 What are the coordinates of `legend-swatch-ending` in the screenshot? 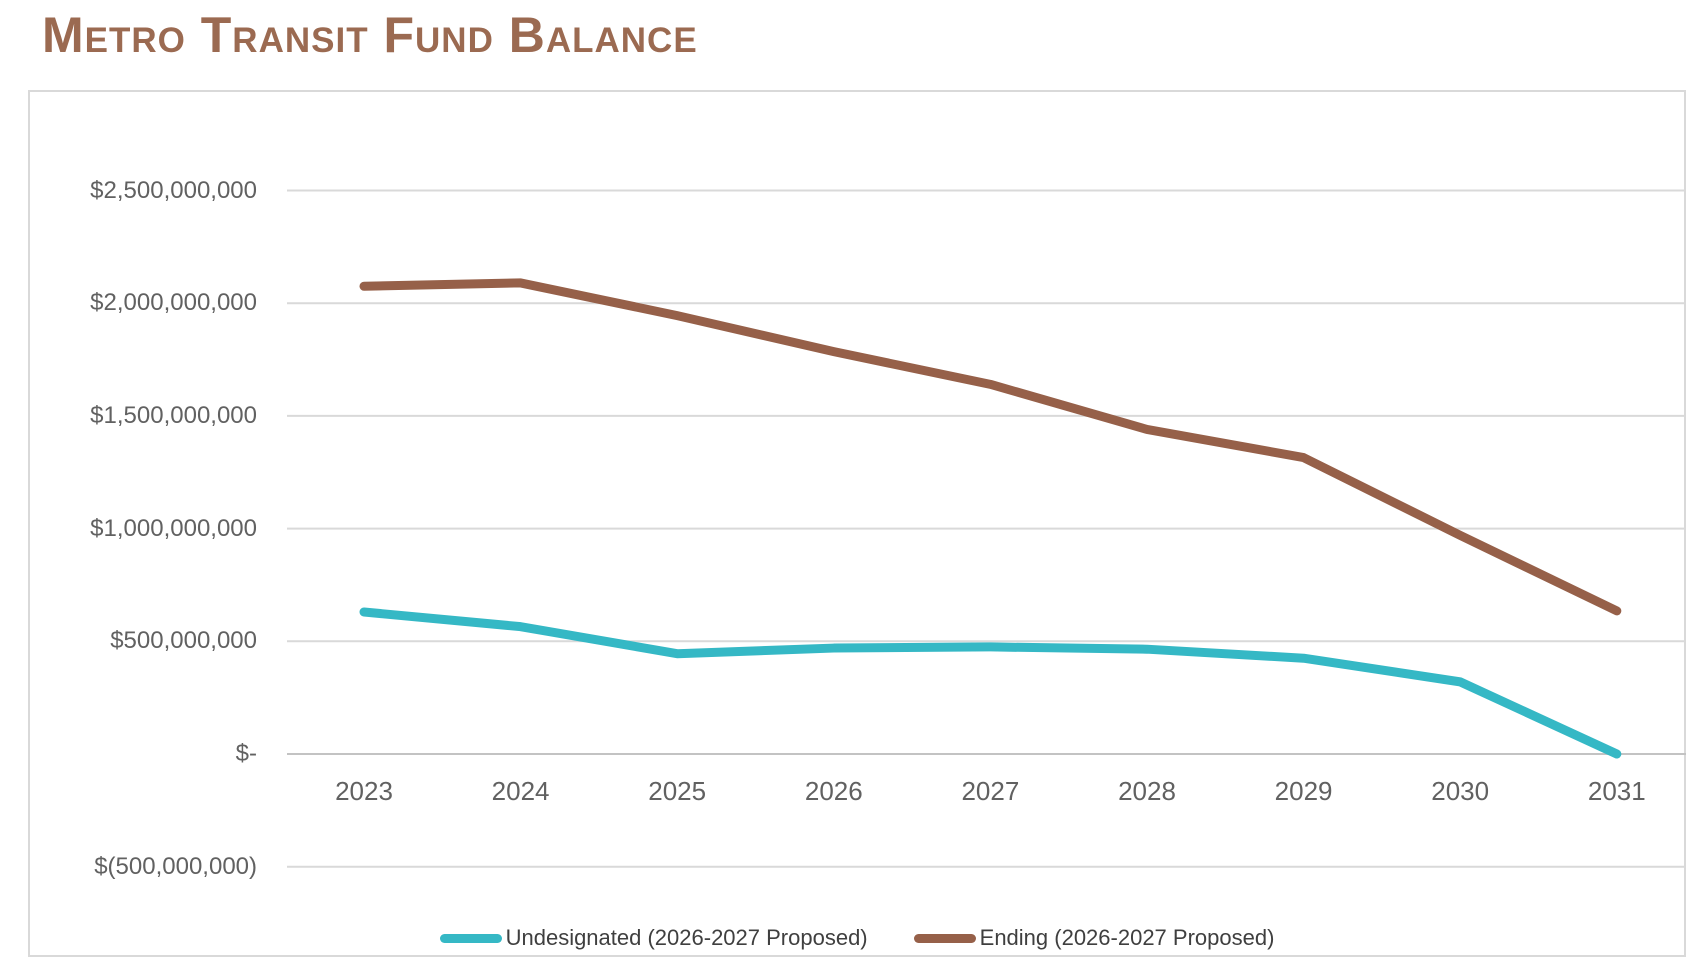 It's located at (944, 938).